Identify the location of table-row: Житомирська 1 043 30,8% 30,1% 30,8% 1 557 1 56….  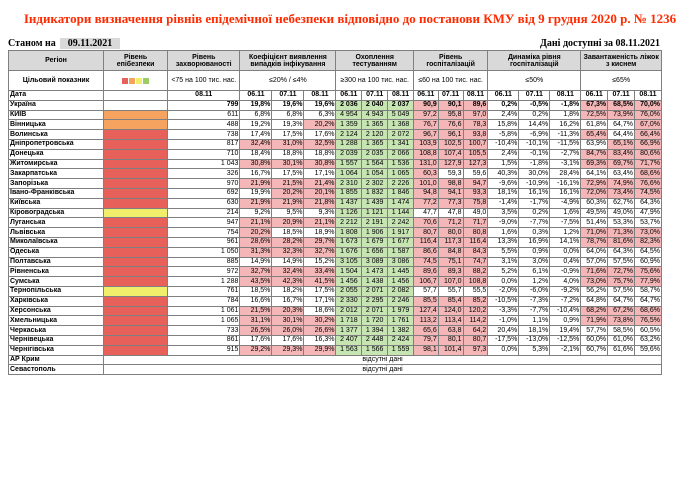
(334, 164).